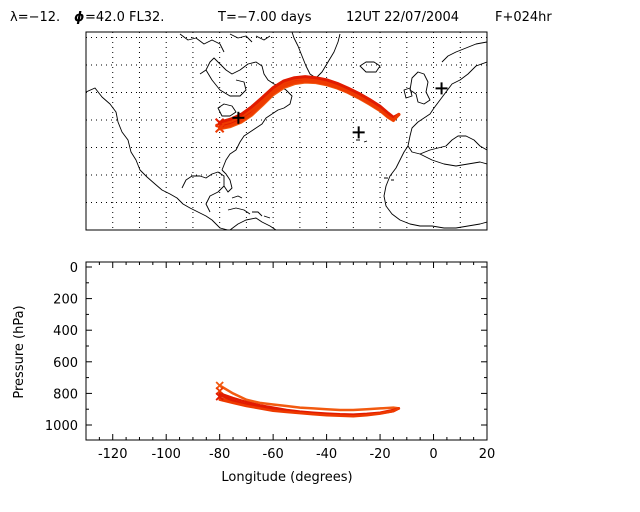 This screenshot has width=640, height=512. Describe the element at coordinates (65, 363) in the screenshot. I see `y-tick-label: 600` at that location.